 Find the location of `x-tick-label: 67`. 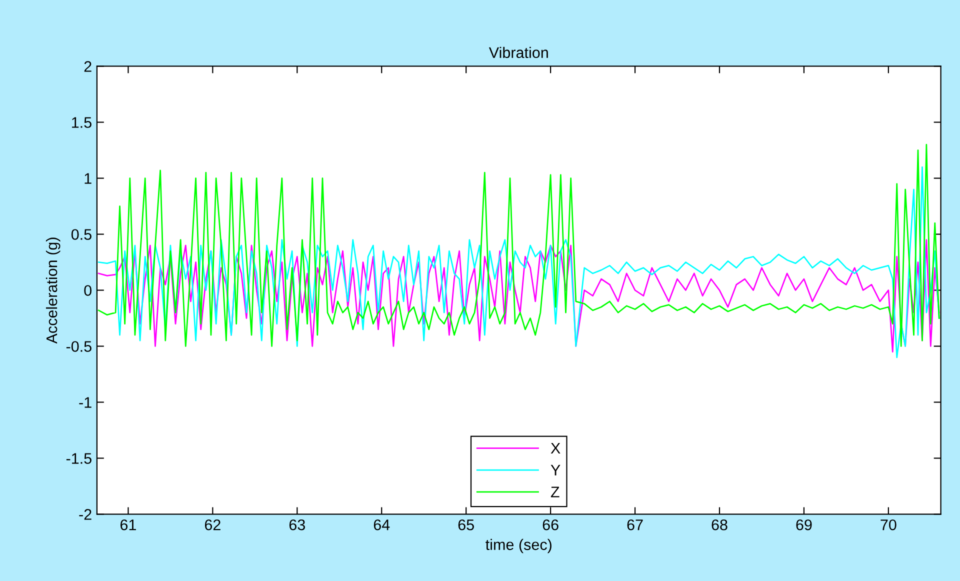

x-tick-label: 67 is located at coordinates (635, 524).